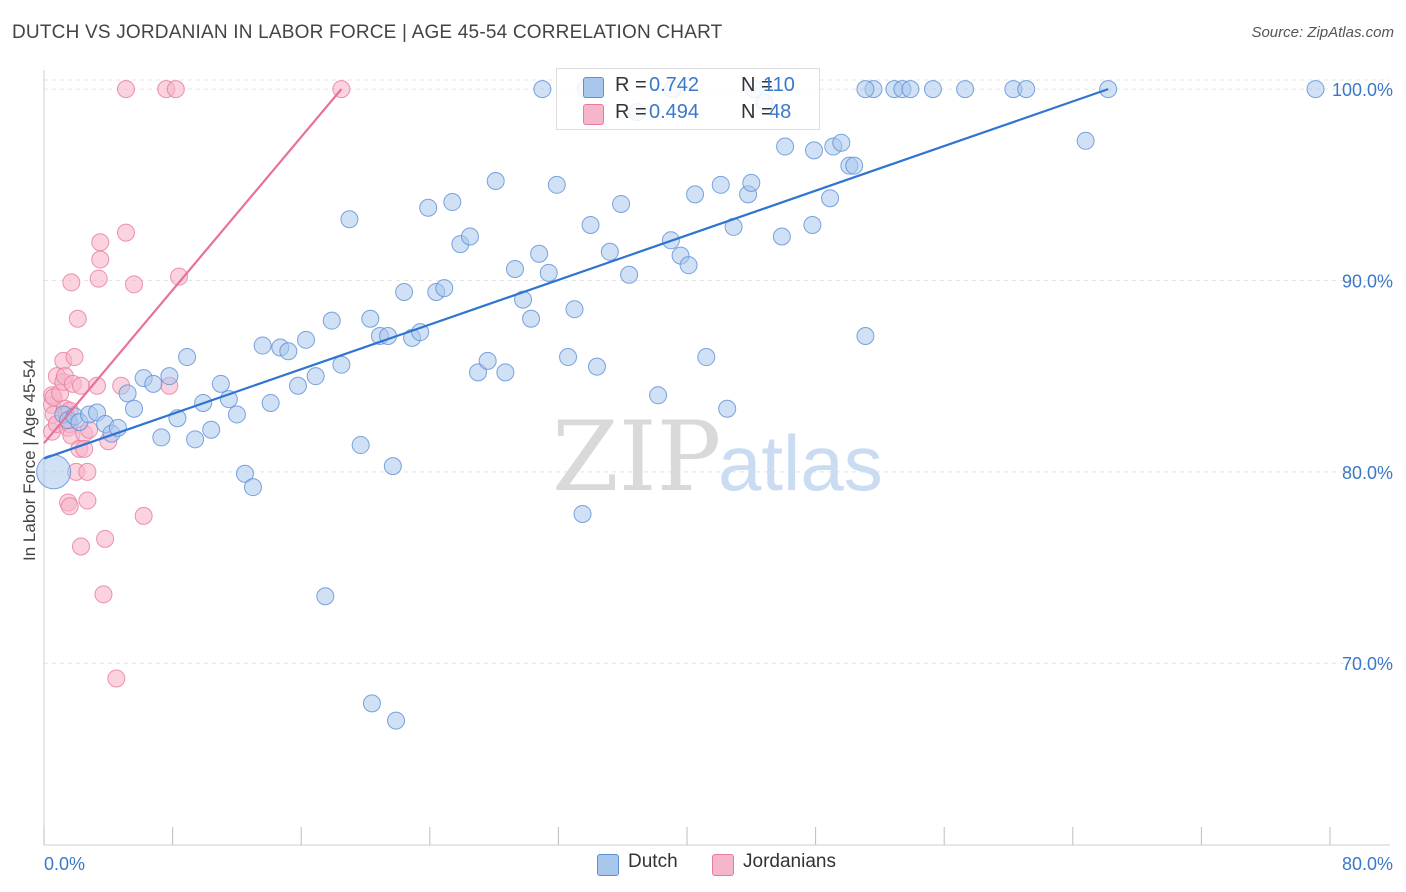 This screenshot has height=892, width=1406. What do you see at coordinates (757, 112) in the screenshot?
I see `jordanians-n-label: N =` at bounding box center [757, 112].